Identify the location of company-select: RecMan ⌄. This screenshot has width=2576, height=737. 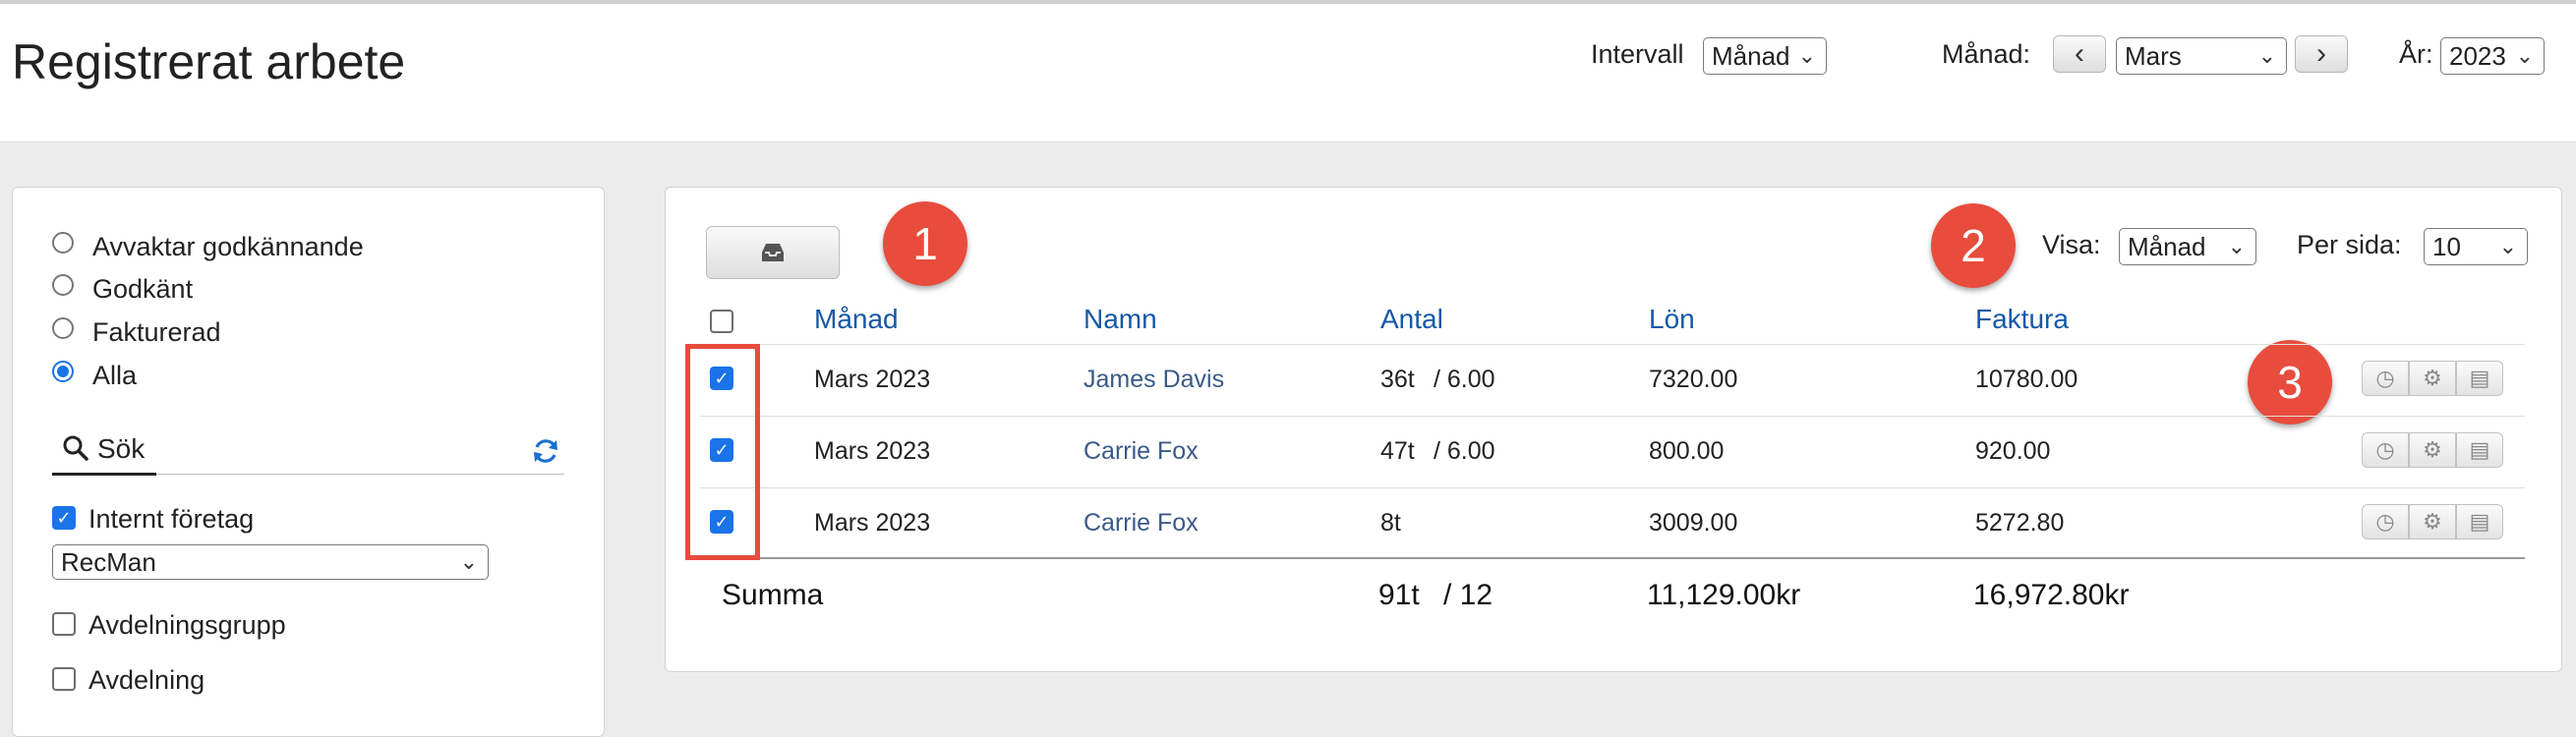
(270, 562).